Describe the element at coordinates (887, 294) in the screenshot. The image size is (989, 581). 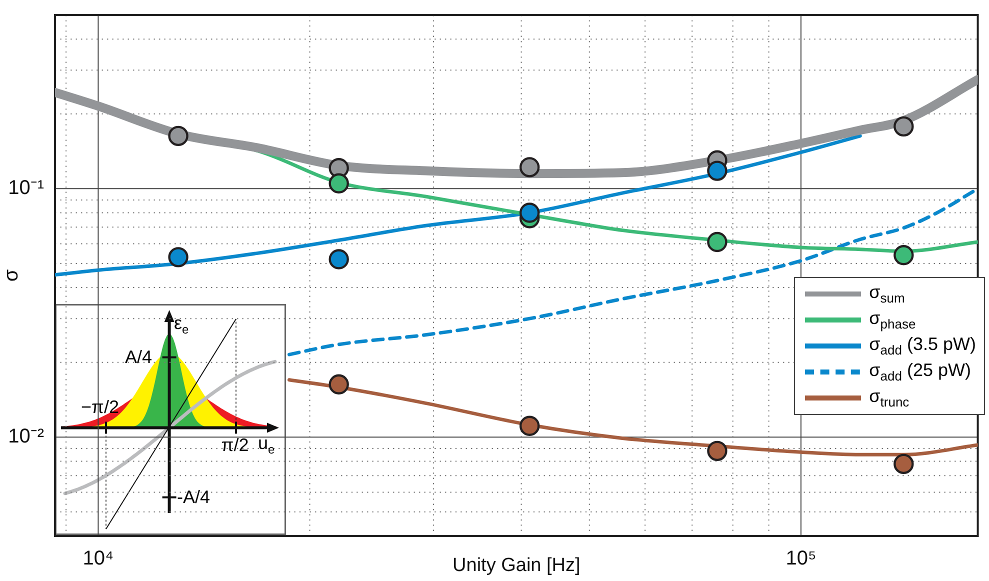
I see `legend-label: σ$_{sum}$` at that location.